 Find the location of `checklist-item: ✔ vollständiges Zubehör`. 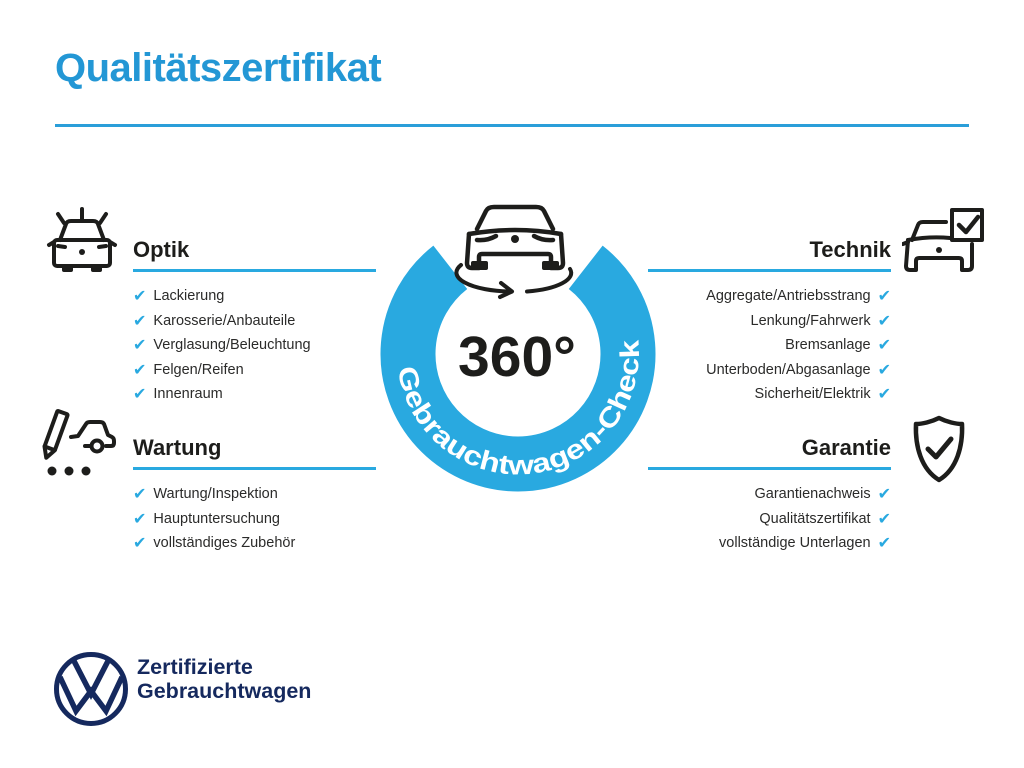

checklist-item: ✔ vollständiges Zubehör is located at coordinates (254, 543).